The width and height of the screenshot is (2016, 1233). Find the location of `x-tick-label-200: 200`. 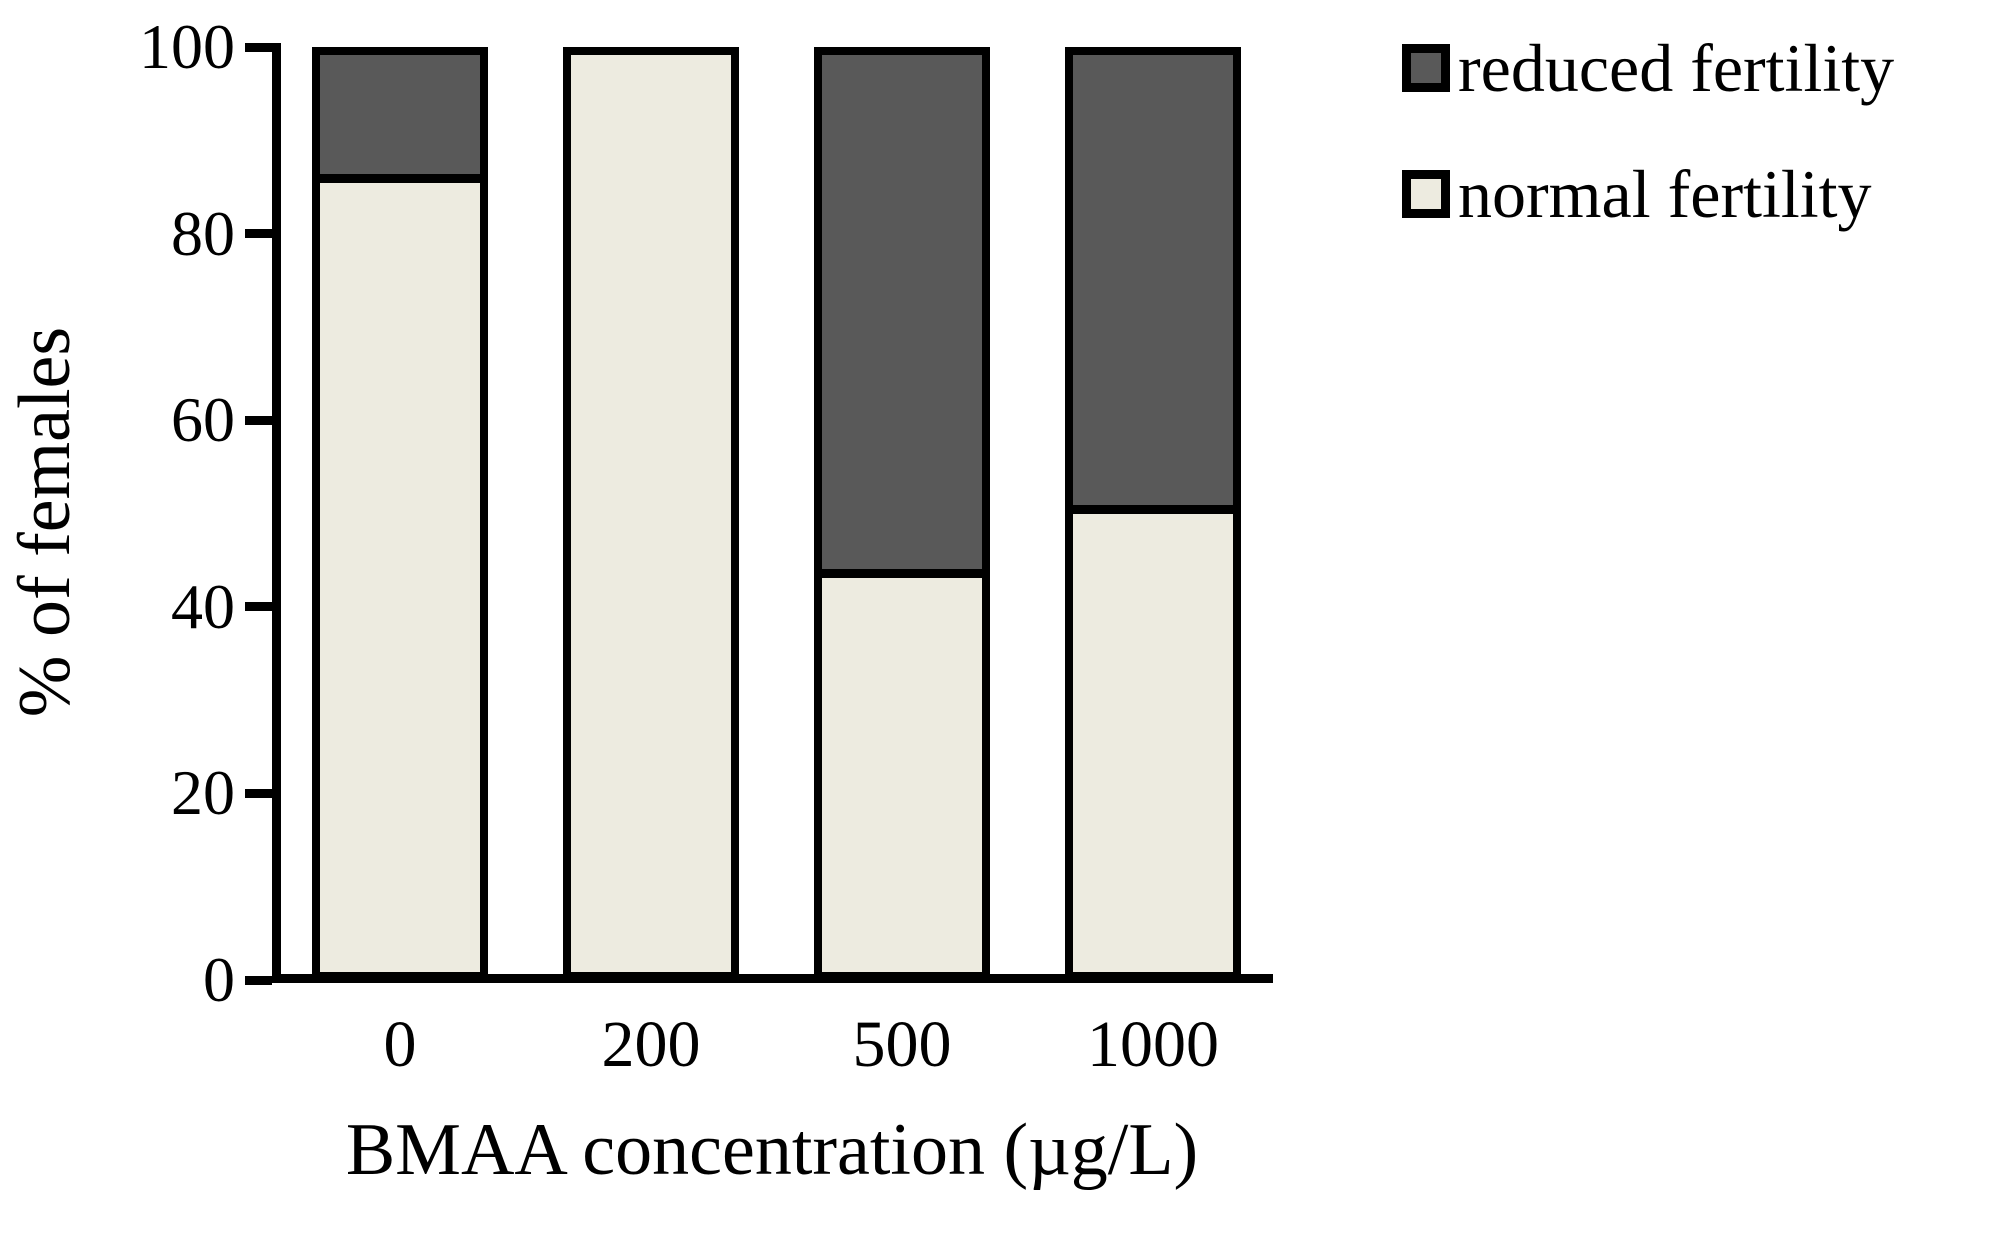

x-tick-label-200: 200 is located at coordinates (651, 1044).